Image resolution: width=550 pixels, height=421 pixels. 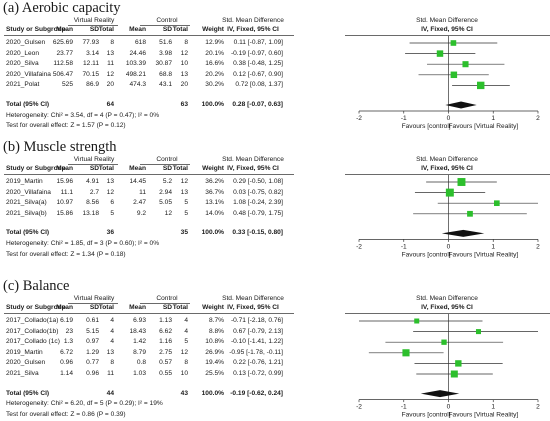 What do you see at coordinates (257, 233) in the screenshot?
I see `total-ci: 0.33 [-0.15, 0.80]` at bounding box center [257, 233].